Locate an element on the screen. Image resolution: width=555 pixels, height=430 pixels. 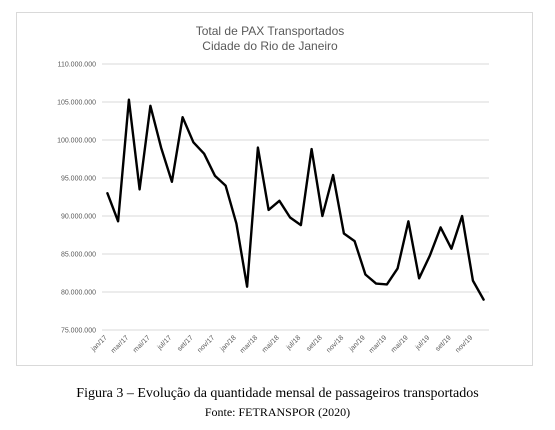
y-tick-label: 80.000.000 is located at coordinates (78, 293).